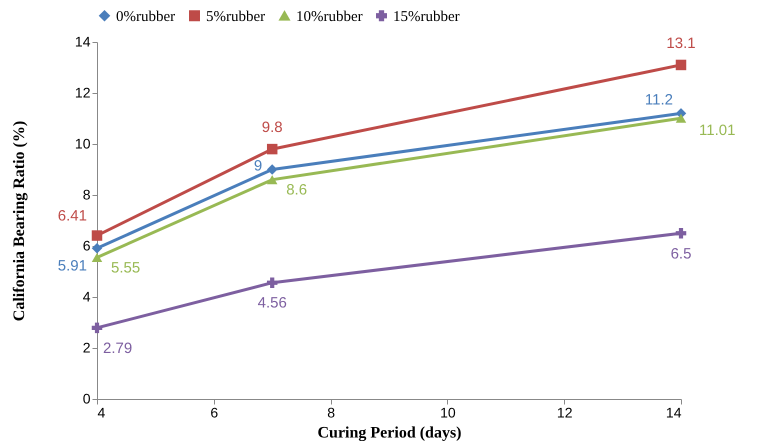 The height and width of the screenshot is (446, 766). Describe the element at coordinates (82, 42) in the screenshot. I see `y-tick-label: 14` at that location.